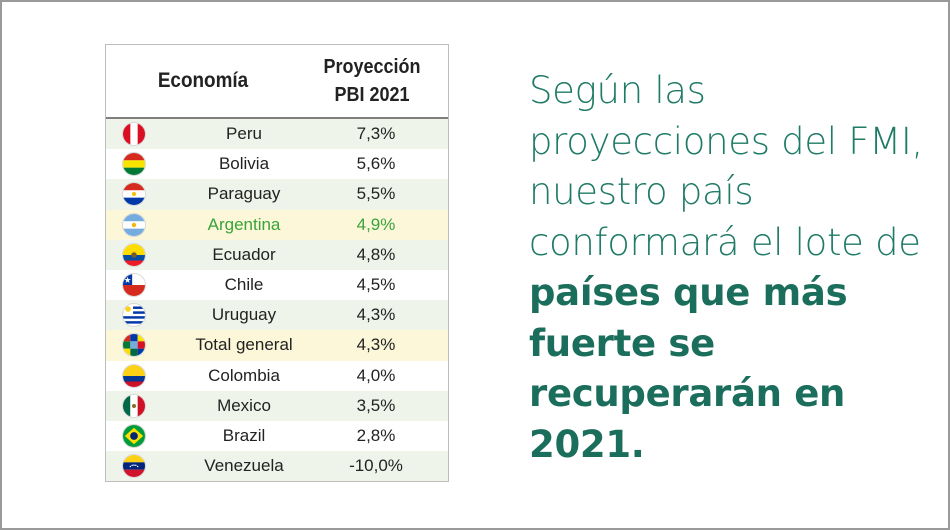  I want to click on country-name: Ecuador, so click(244, 254).